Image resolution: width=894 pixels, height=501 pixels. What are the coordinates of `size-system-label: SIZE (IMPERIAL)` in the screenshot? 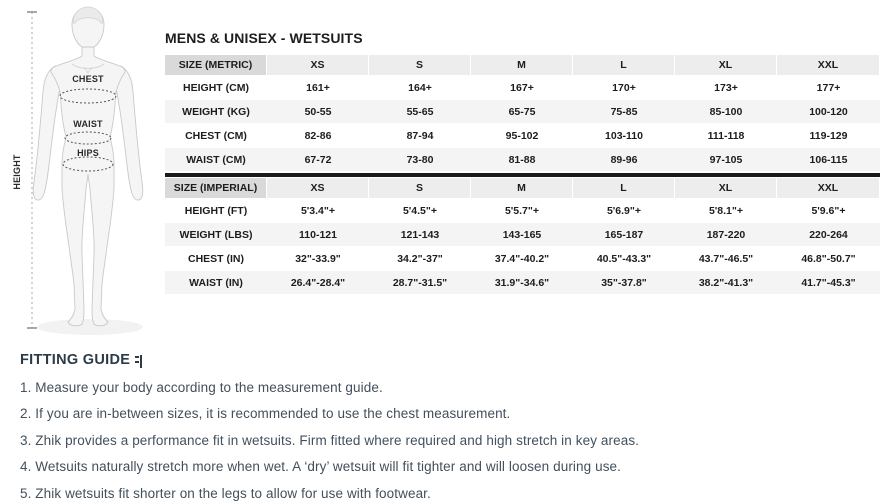 It's located at (216, 188).